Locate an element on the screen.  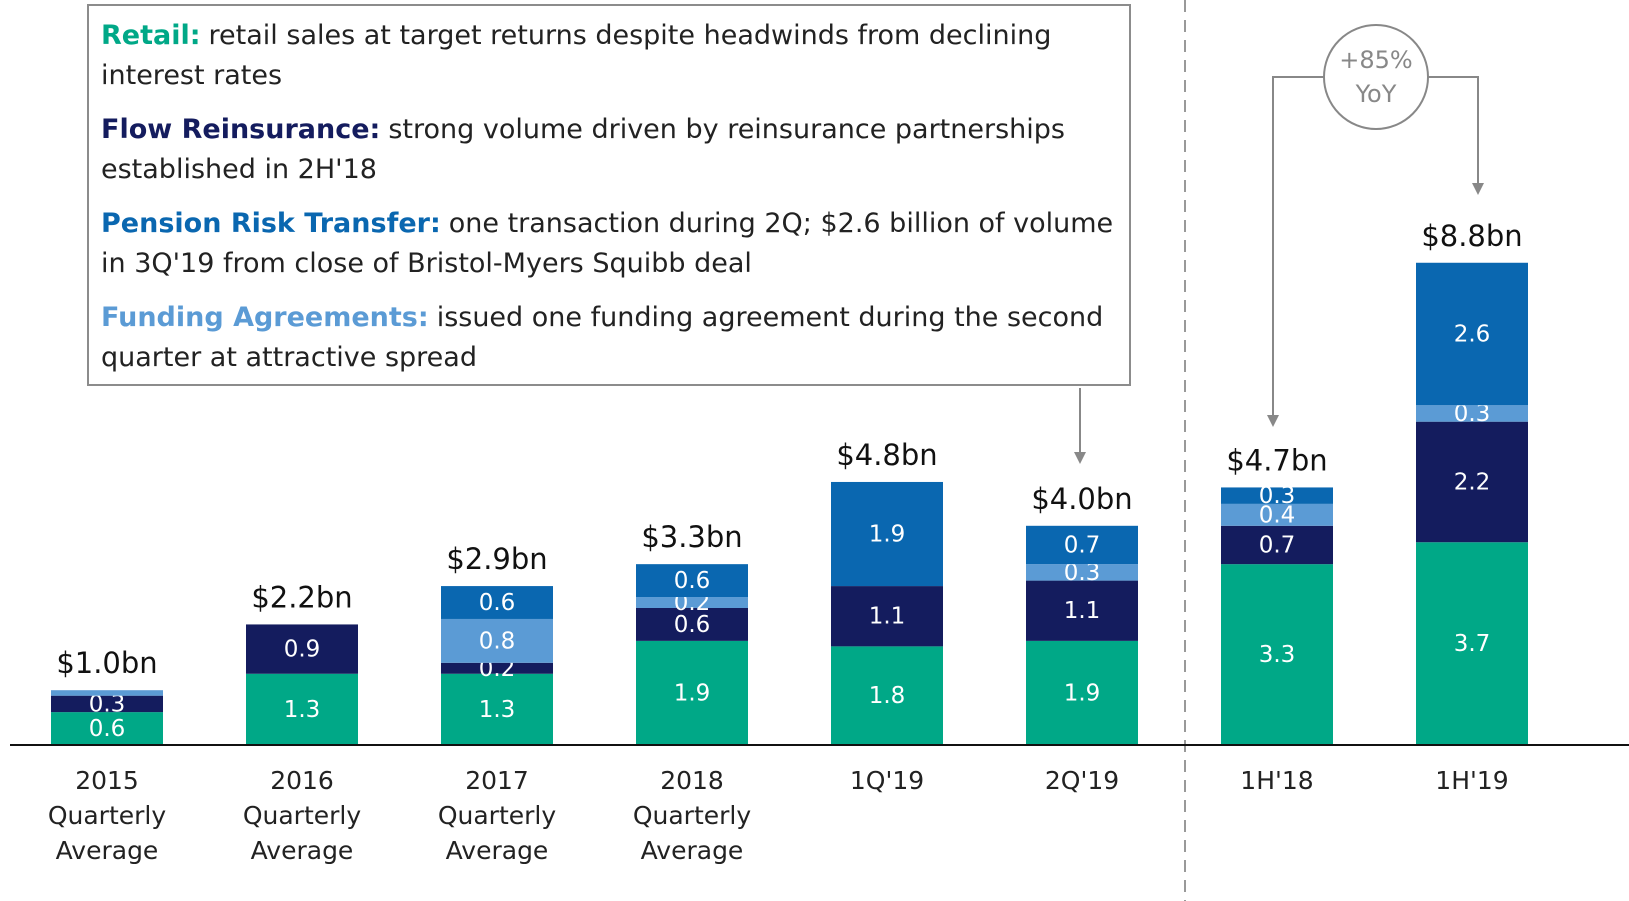
value-label: 0.8 is located at coordinates (497, 641).